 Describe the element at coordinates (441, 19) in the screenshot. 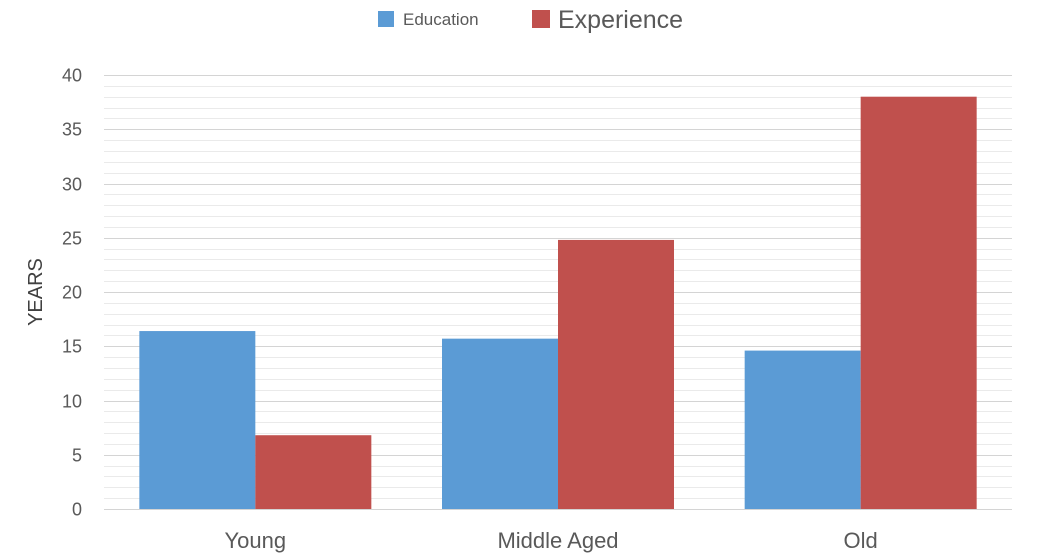

I see `legend-label-education: Education` at that location.